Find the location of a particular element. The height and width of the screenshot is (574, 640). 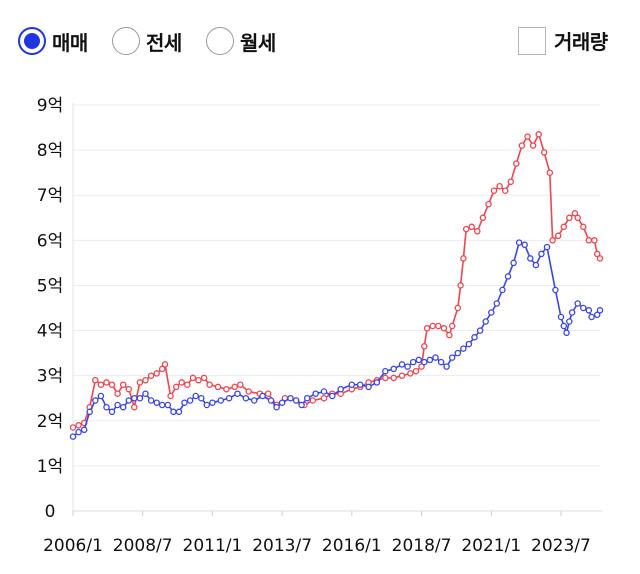

x-tick-label: 2021/1 is located at coordinates (491, 546).